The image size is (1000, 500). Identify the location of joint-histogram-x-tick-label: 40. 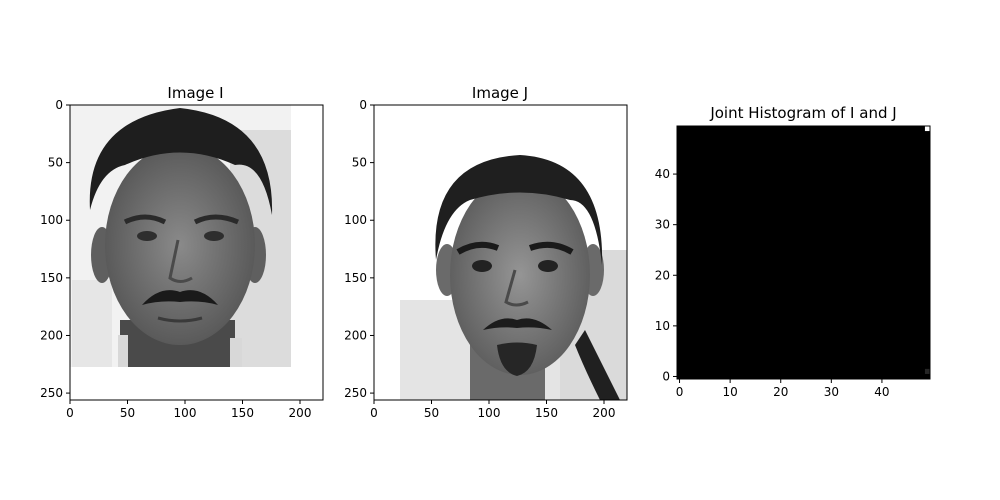
(881, 392).